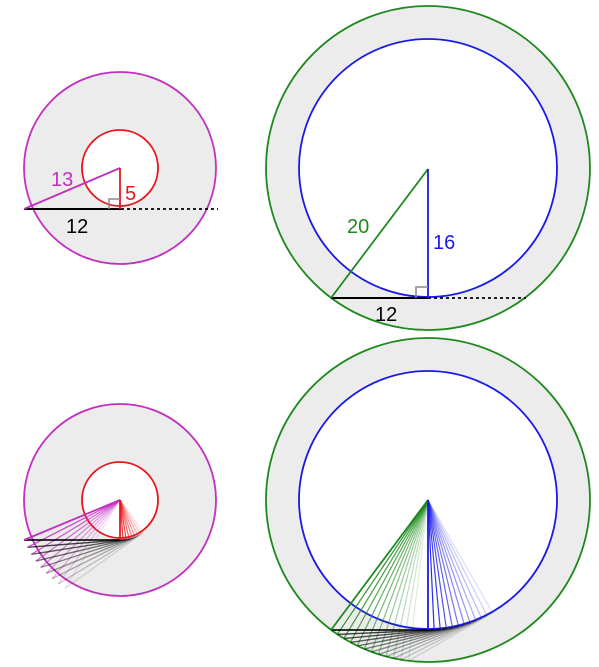  I want to click on annulus-fill-small-top, so click(120, 168).